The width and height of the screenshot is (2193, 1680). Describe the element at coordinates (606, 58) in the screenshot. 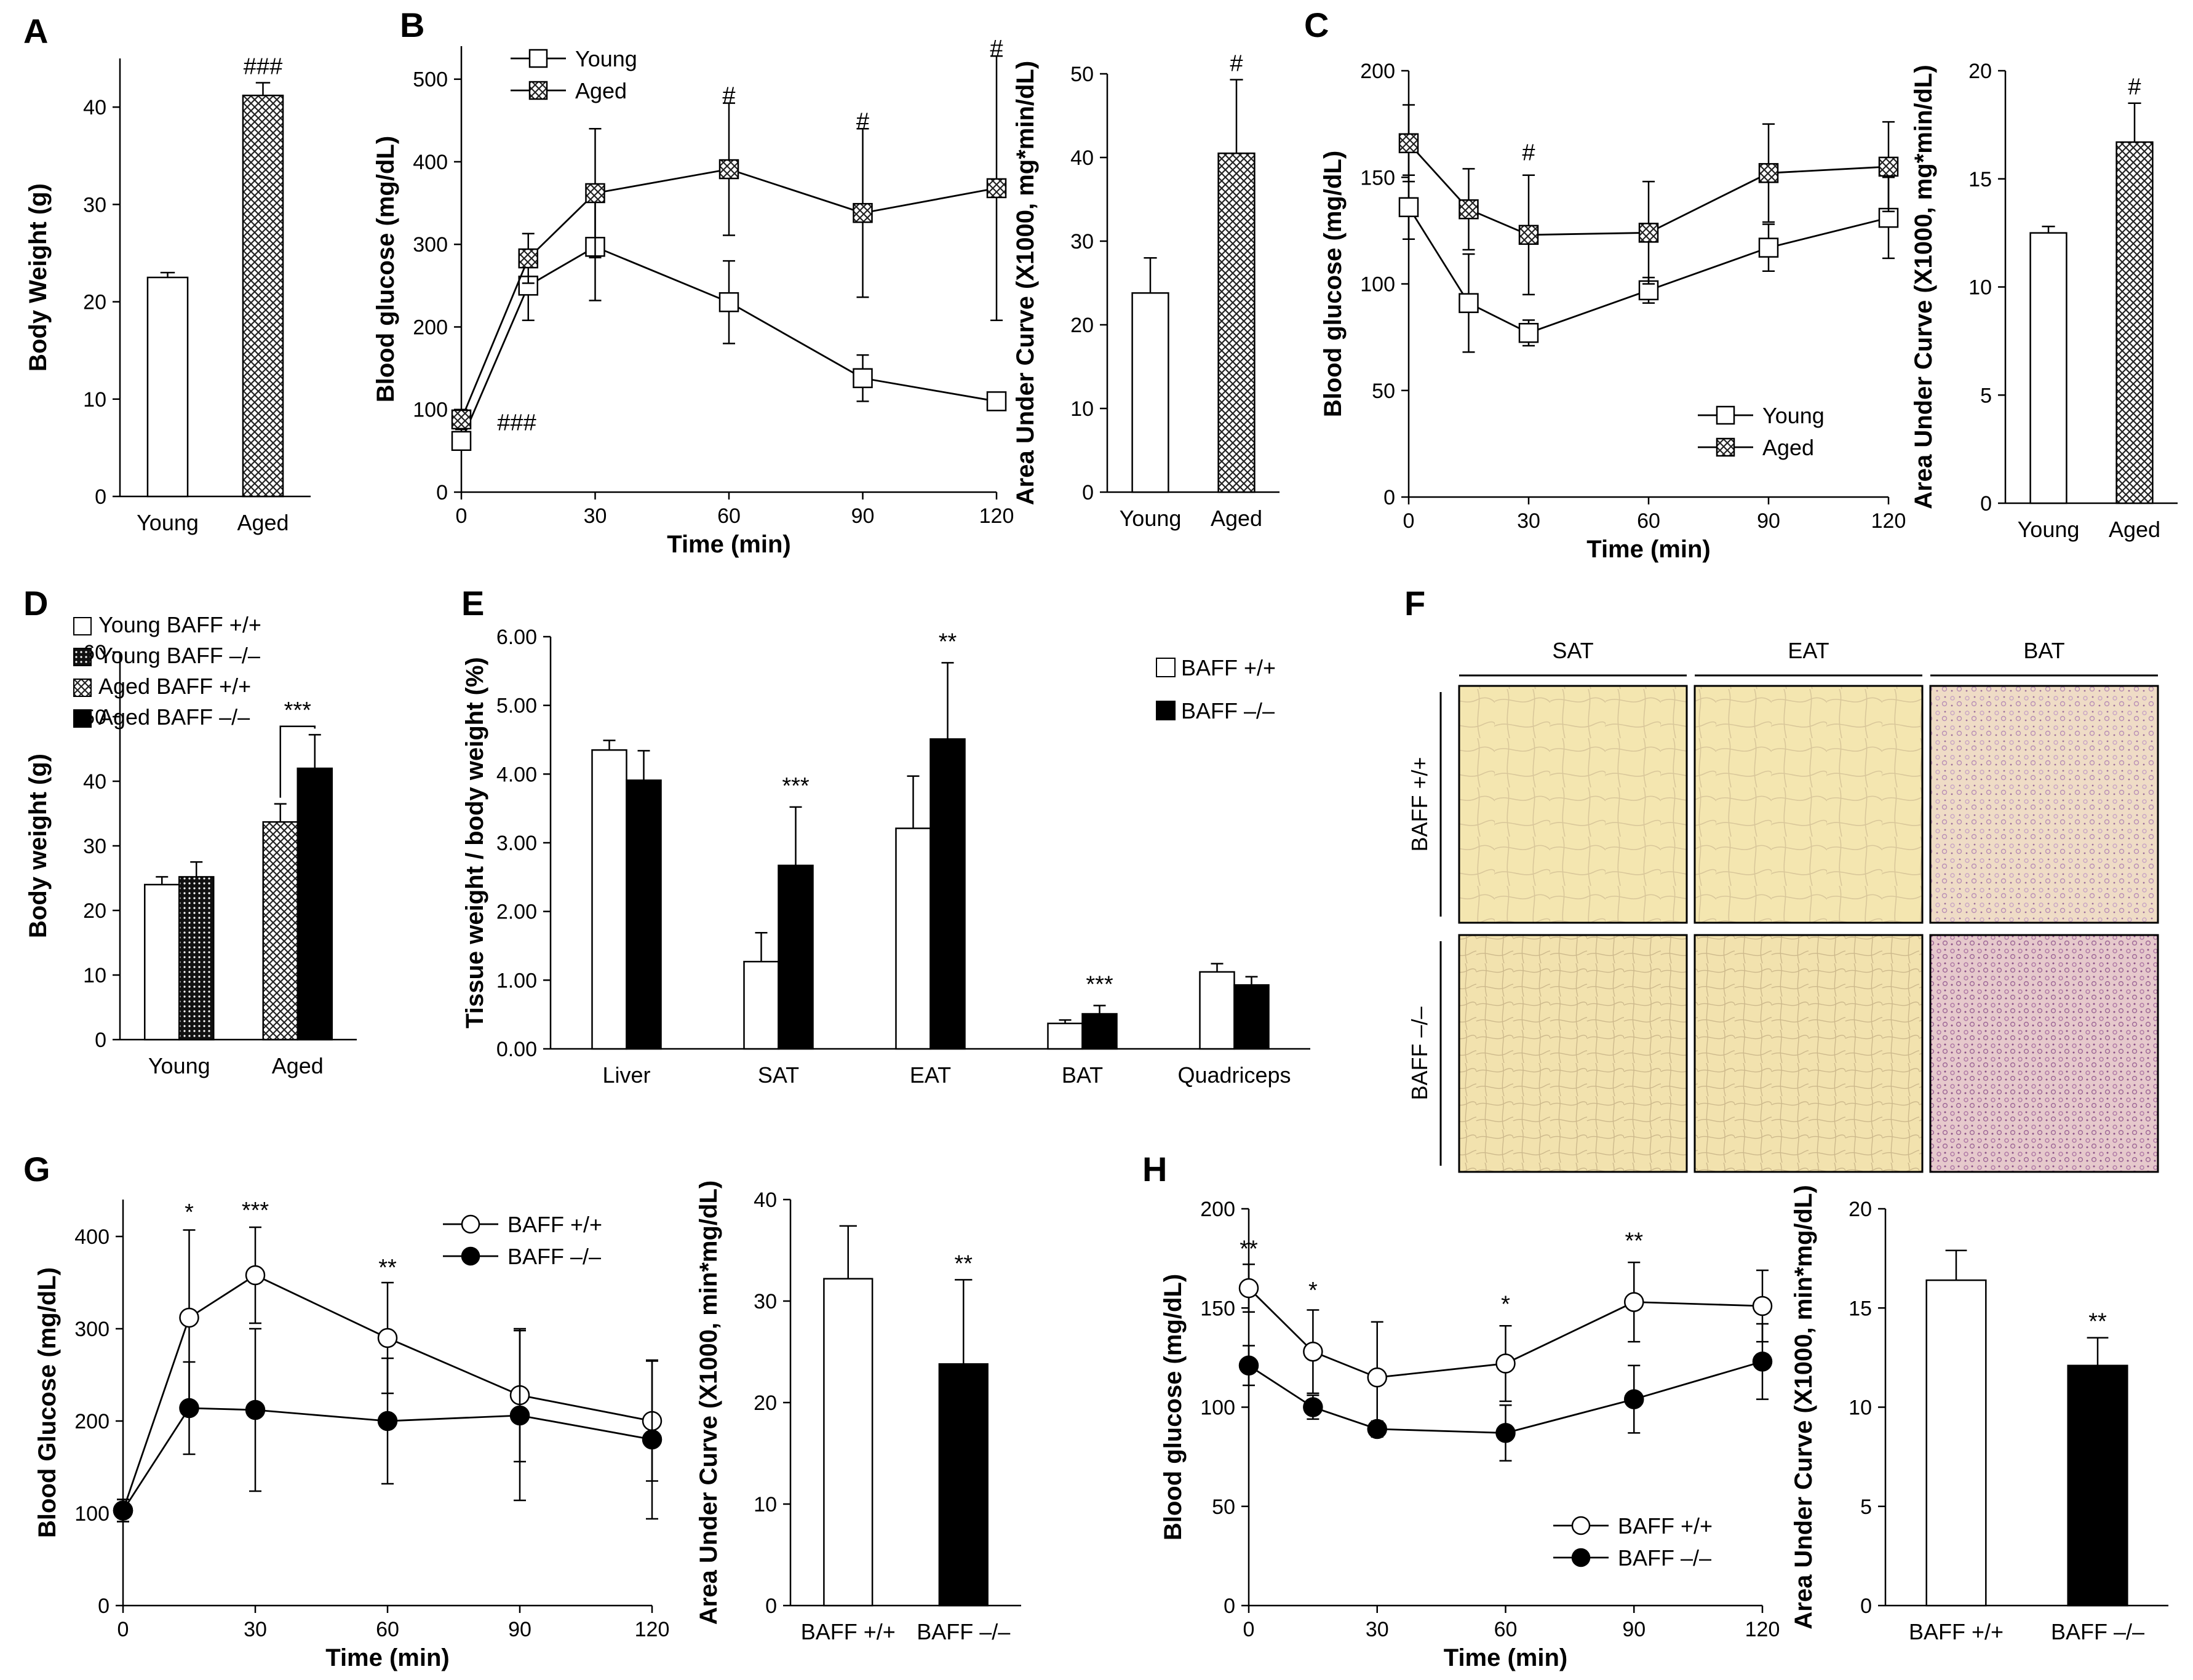

I see `legend-label: Young` at that location.